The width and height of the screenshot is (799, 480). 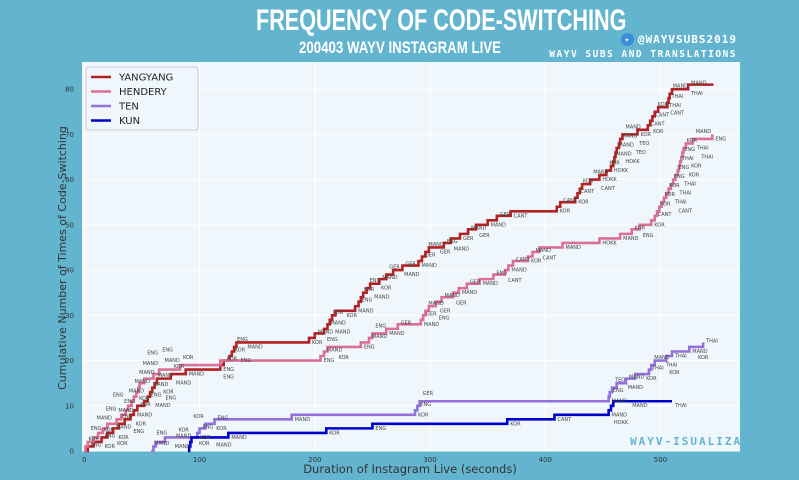 I want to click on legend-label: YANGYANG, so click(x=145, y=78).